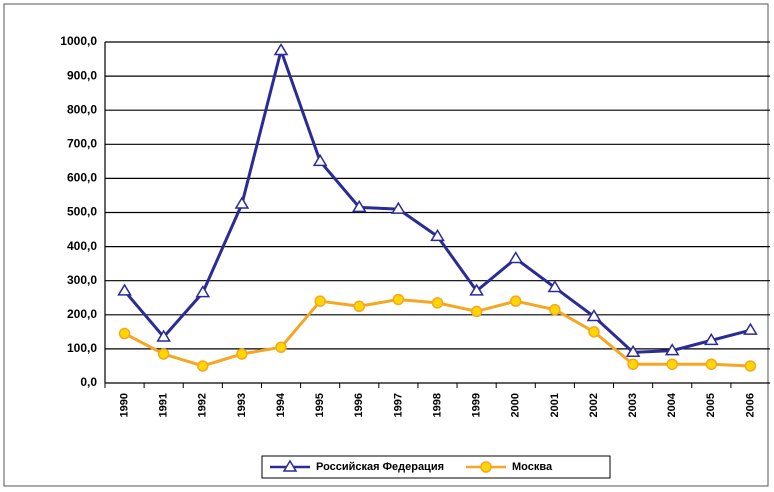 The height and width of the screenshot is (492, 774). I want to click on y-tick-label: 200,0, so click(82, 314).